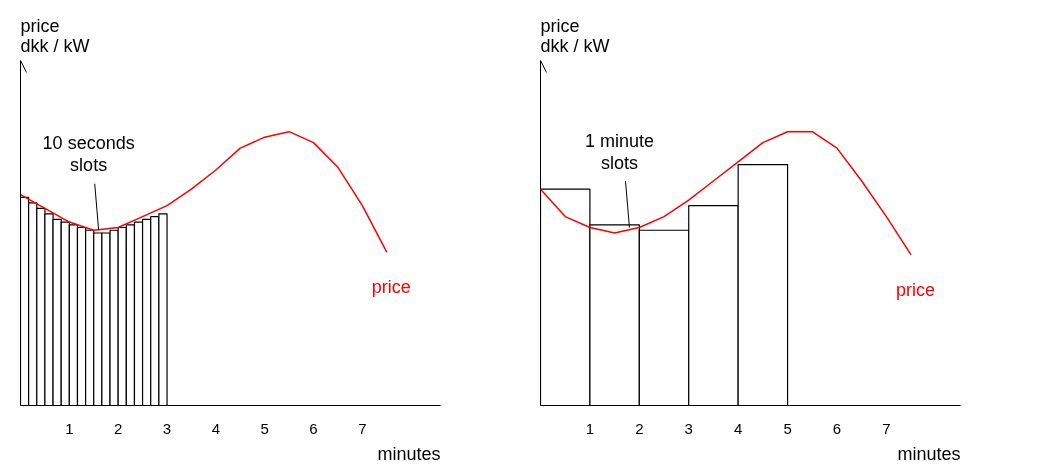 The image size is (1046, 472). Describe the element at coordinates (88, 154) in the screenshot. I see `annotation: 10 seconds slots` at that location.